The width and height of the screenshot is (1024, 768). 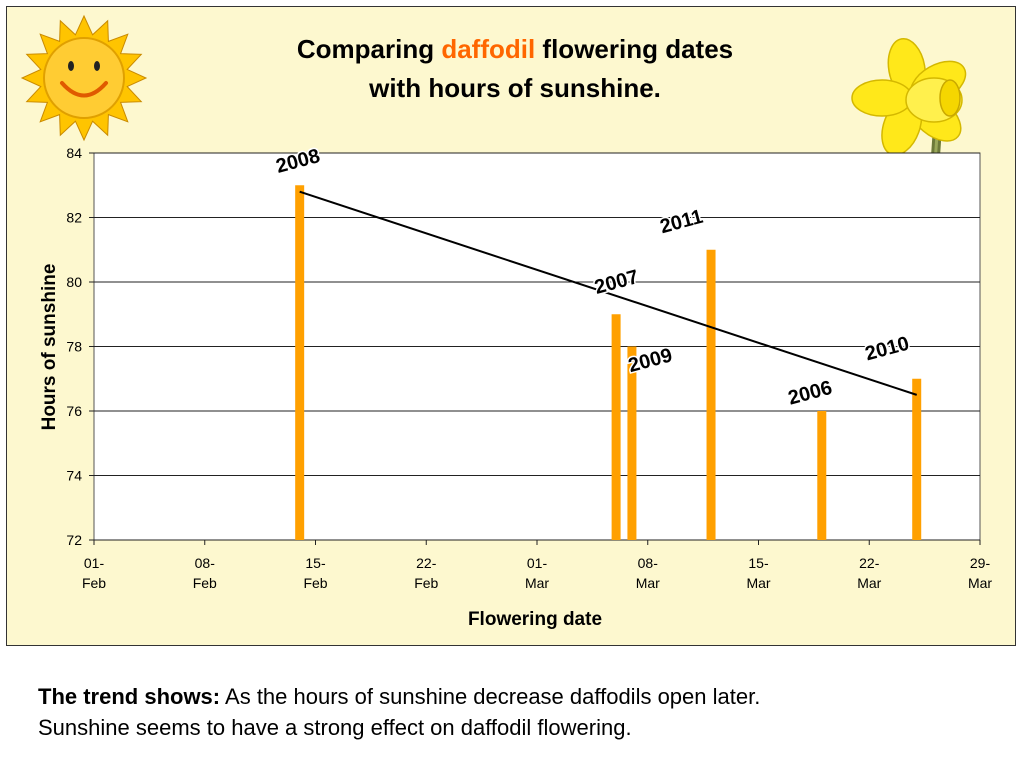 What do you see at coordinates (535, 619) in the screenshot?
I see `x-axis-label: Flowering date` at bounding box center [535, 619].